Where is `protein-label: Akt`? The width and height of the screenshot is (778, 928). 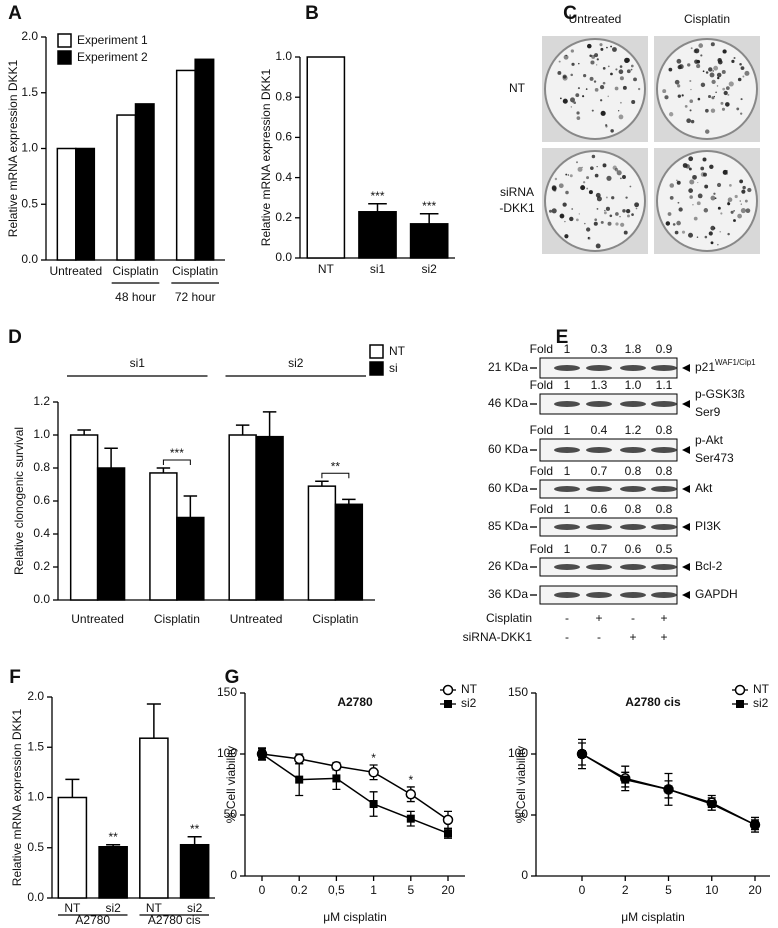 protein-label: Akt is located at coordinates (704, 488).